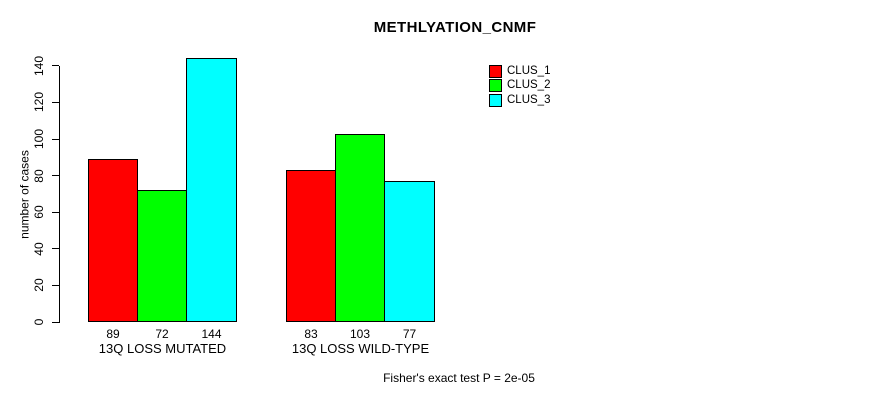 The height and width of the screenshot is (400, 890). What do you see at coordinates (39, 212) in the screenshot?
I see `y-axis-tick-label: 60` at bounding box center [39, 212].